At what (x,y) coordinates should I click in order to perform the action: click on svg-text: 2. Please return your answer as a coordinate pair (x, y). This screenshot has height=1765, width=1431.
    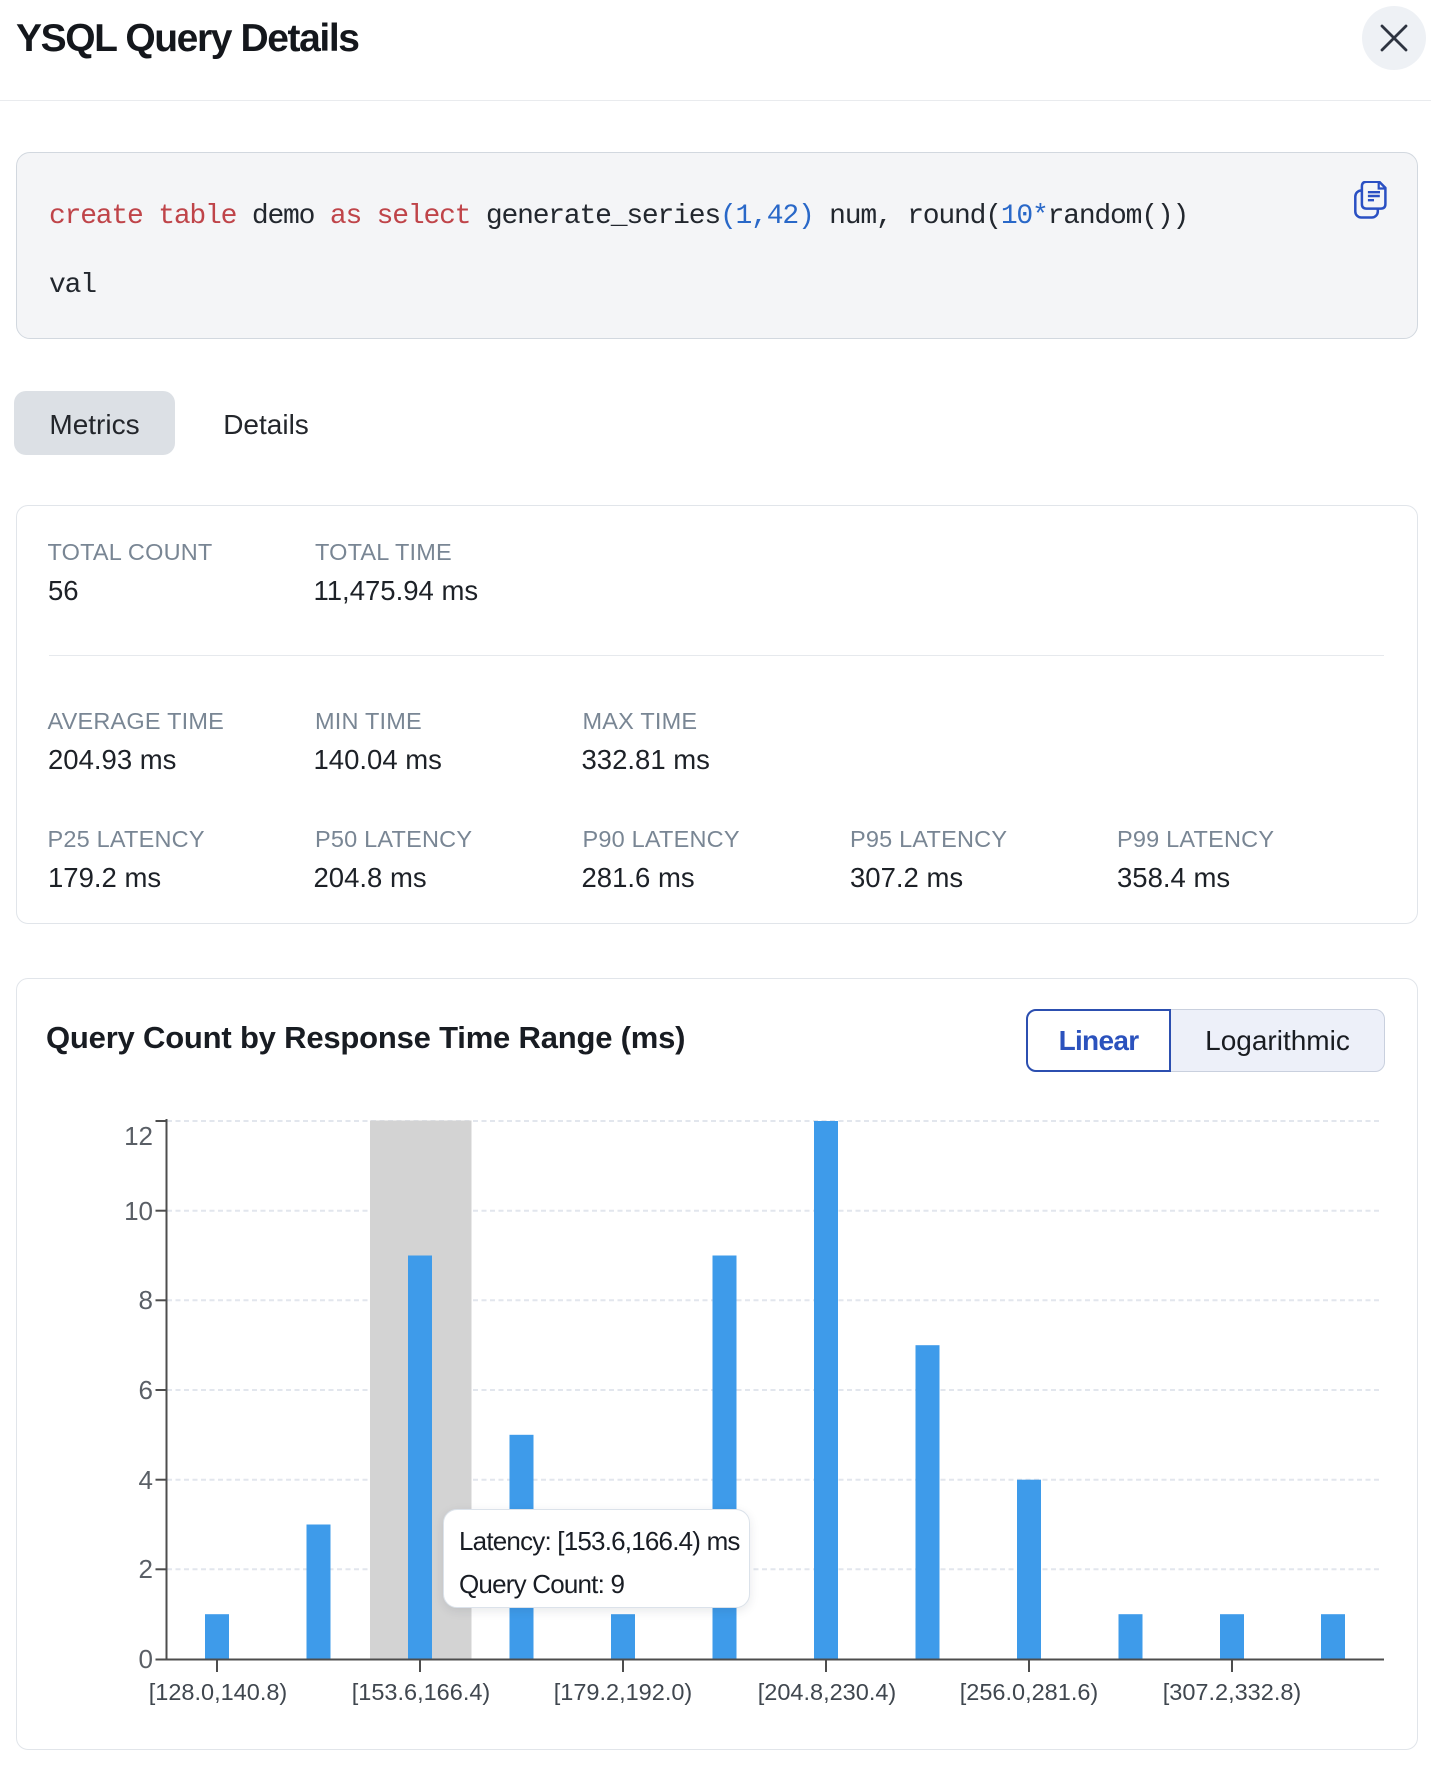
    Looking at the image, I should click on (146, 1569).